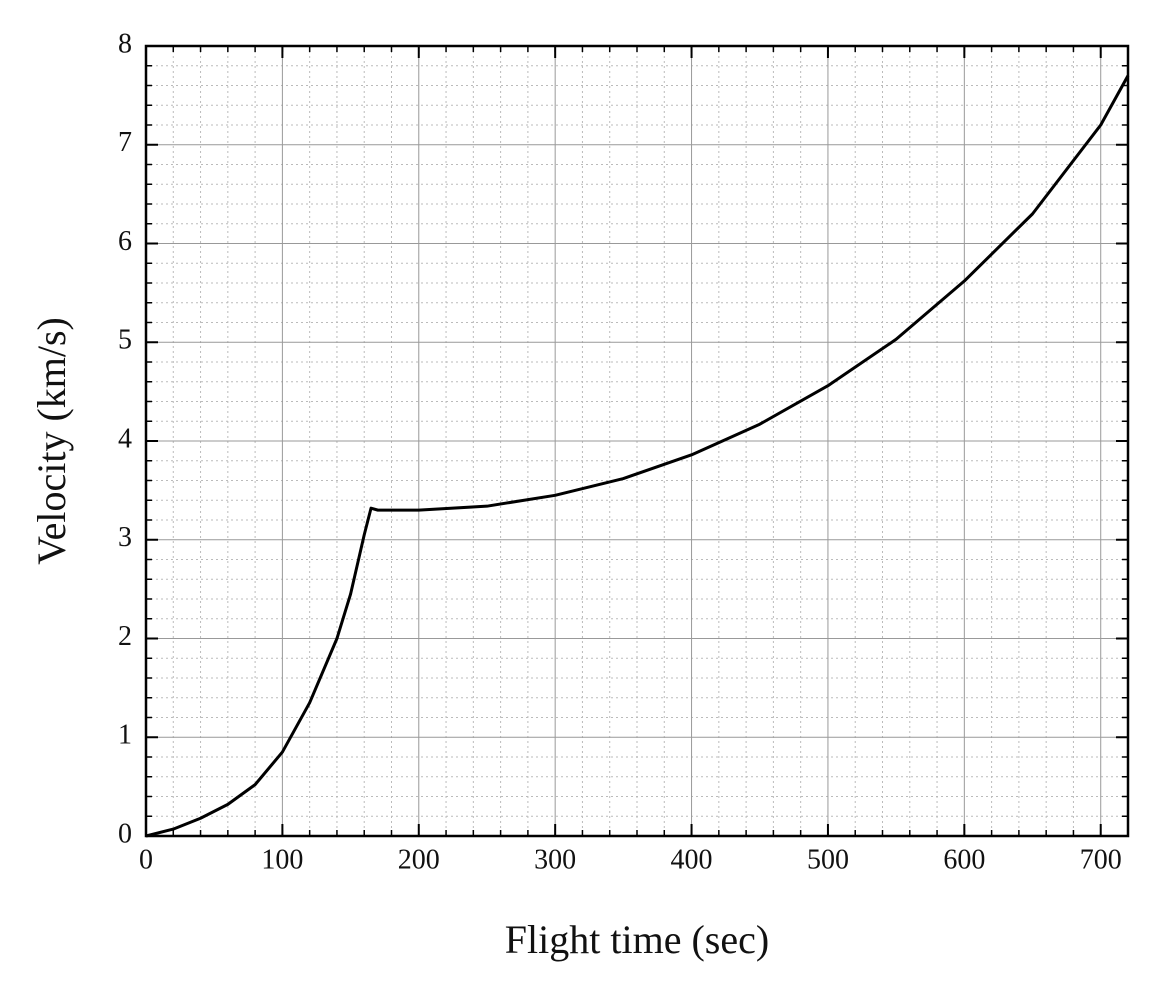  What do you see at coordinates (125, 241) in the screenshot?
I see `y-tick-label: 6` at bounding box center [125, 241].